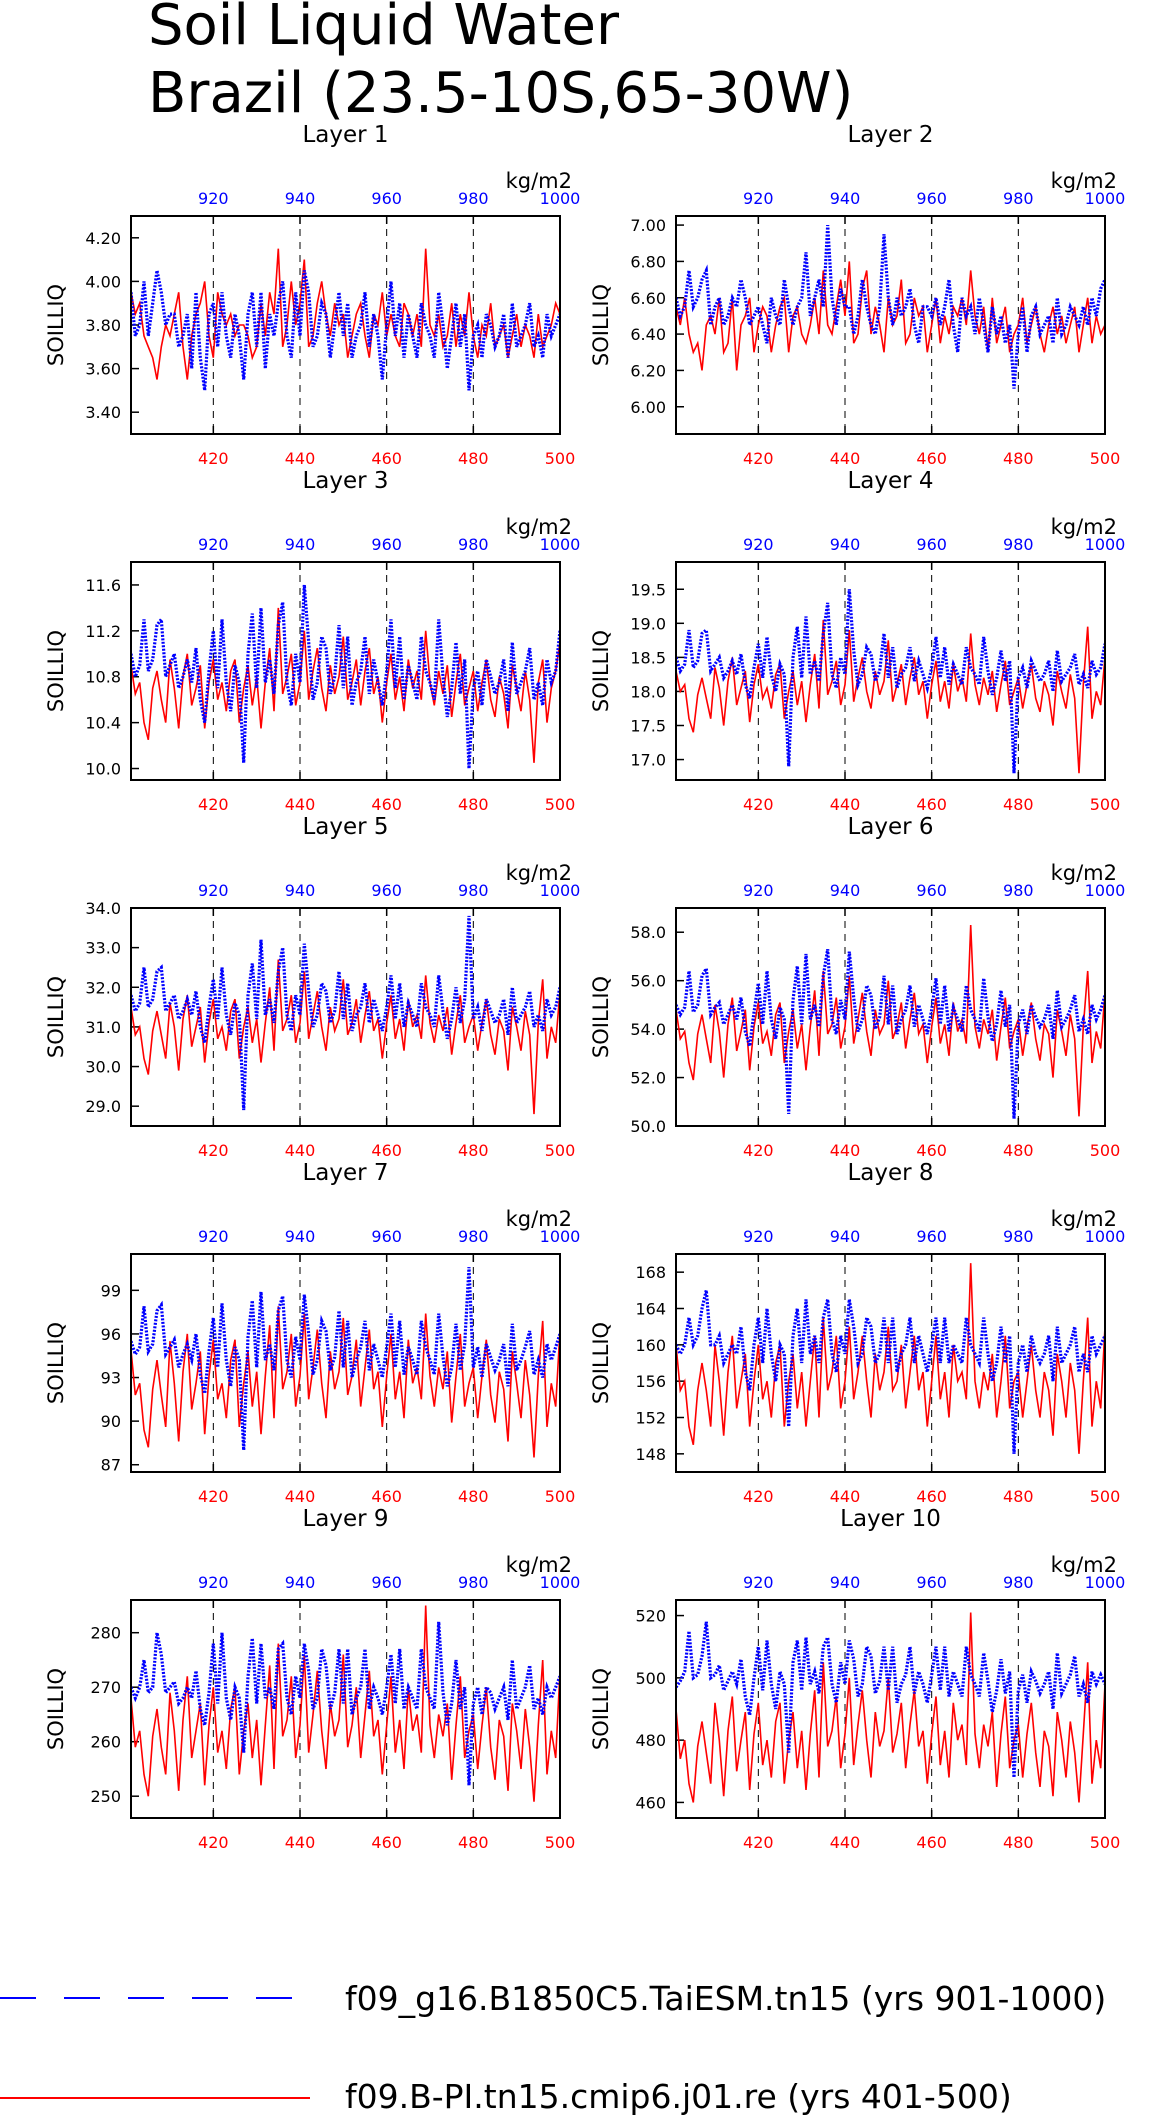 This screenshot has width=1156, height=2118. I want to click on y-tick-label: 156, so click(650, 1381).